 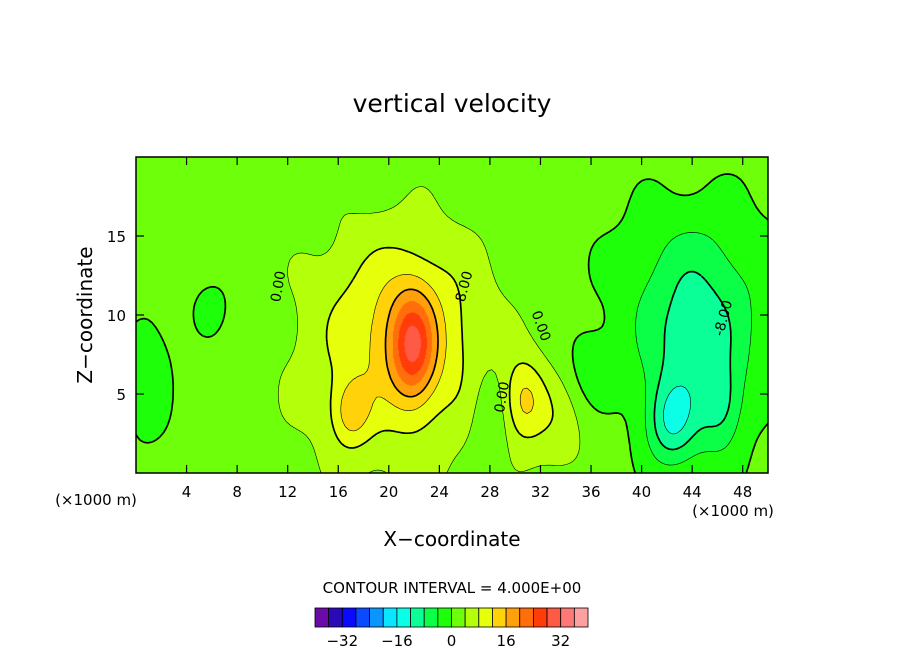 I want to click on contour-level-neg4, so click(x=693, y=349).